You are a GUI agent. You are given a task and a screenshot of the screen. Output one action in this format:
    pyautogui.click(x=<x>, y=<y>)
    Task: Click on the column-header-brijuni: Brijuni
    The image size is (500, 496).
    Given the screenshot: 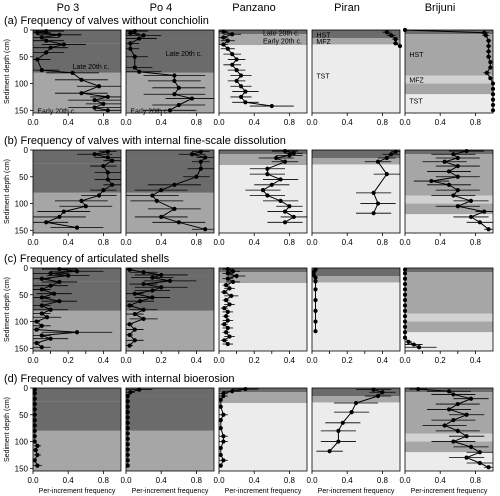 What is the action you would take?
    pyautogui.click(x=440, y=8)
    